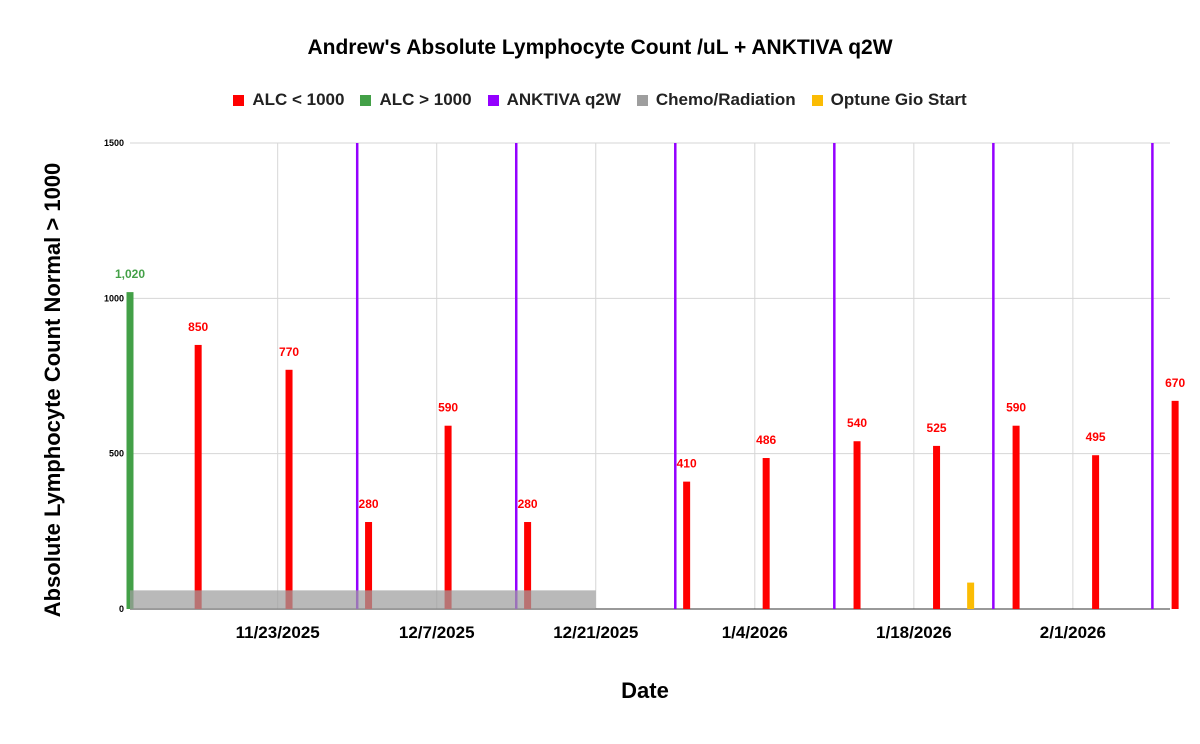  What do you see at coordinates (857, 423) in the screenshot?
I see `bar-data-label: 540` at bounding box center [857, 423].